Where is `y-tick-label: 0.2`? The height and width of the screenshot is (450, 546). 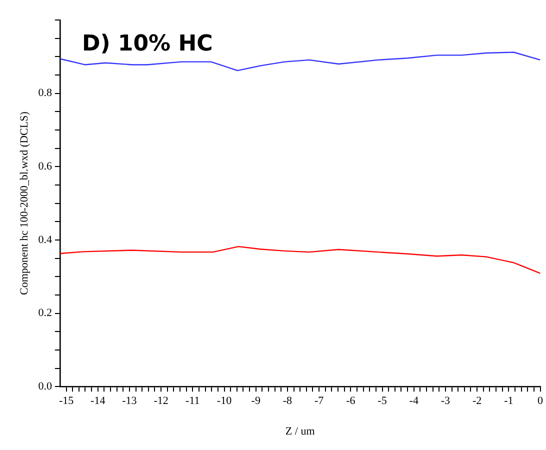 y-tick-label: 0.2 is located at coordinates (45, 313).